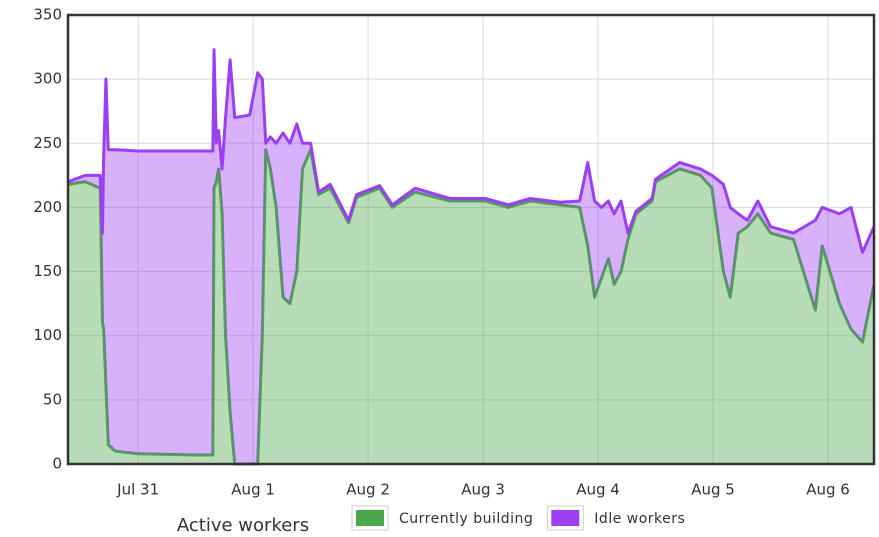  I want to click on x-tick-label: Aug 5, so click(713, 490).